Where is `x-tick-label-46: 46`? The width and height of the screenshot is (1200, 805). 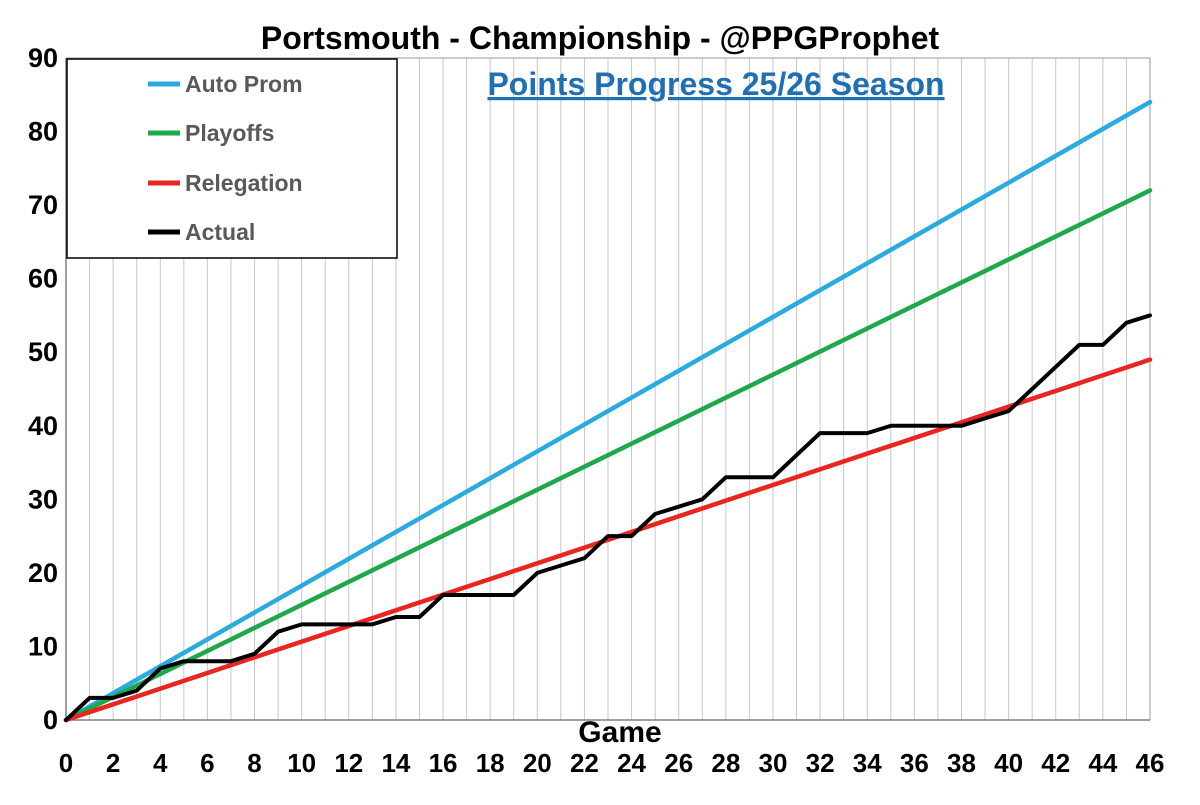 x-tick-label-46: 46 is located at coordinates (1150, 763).